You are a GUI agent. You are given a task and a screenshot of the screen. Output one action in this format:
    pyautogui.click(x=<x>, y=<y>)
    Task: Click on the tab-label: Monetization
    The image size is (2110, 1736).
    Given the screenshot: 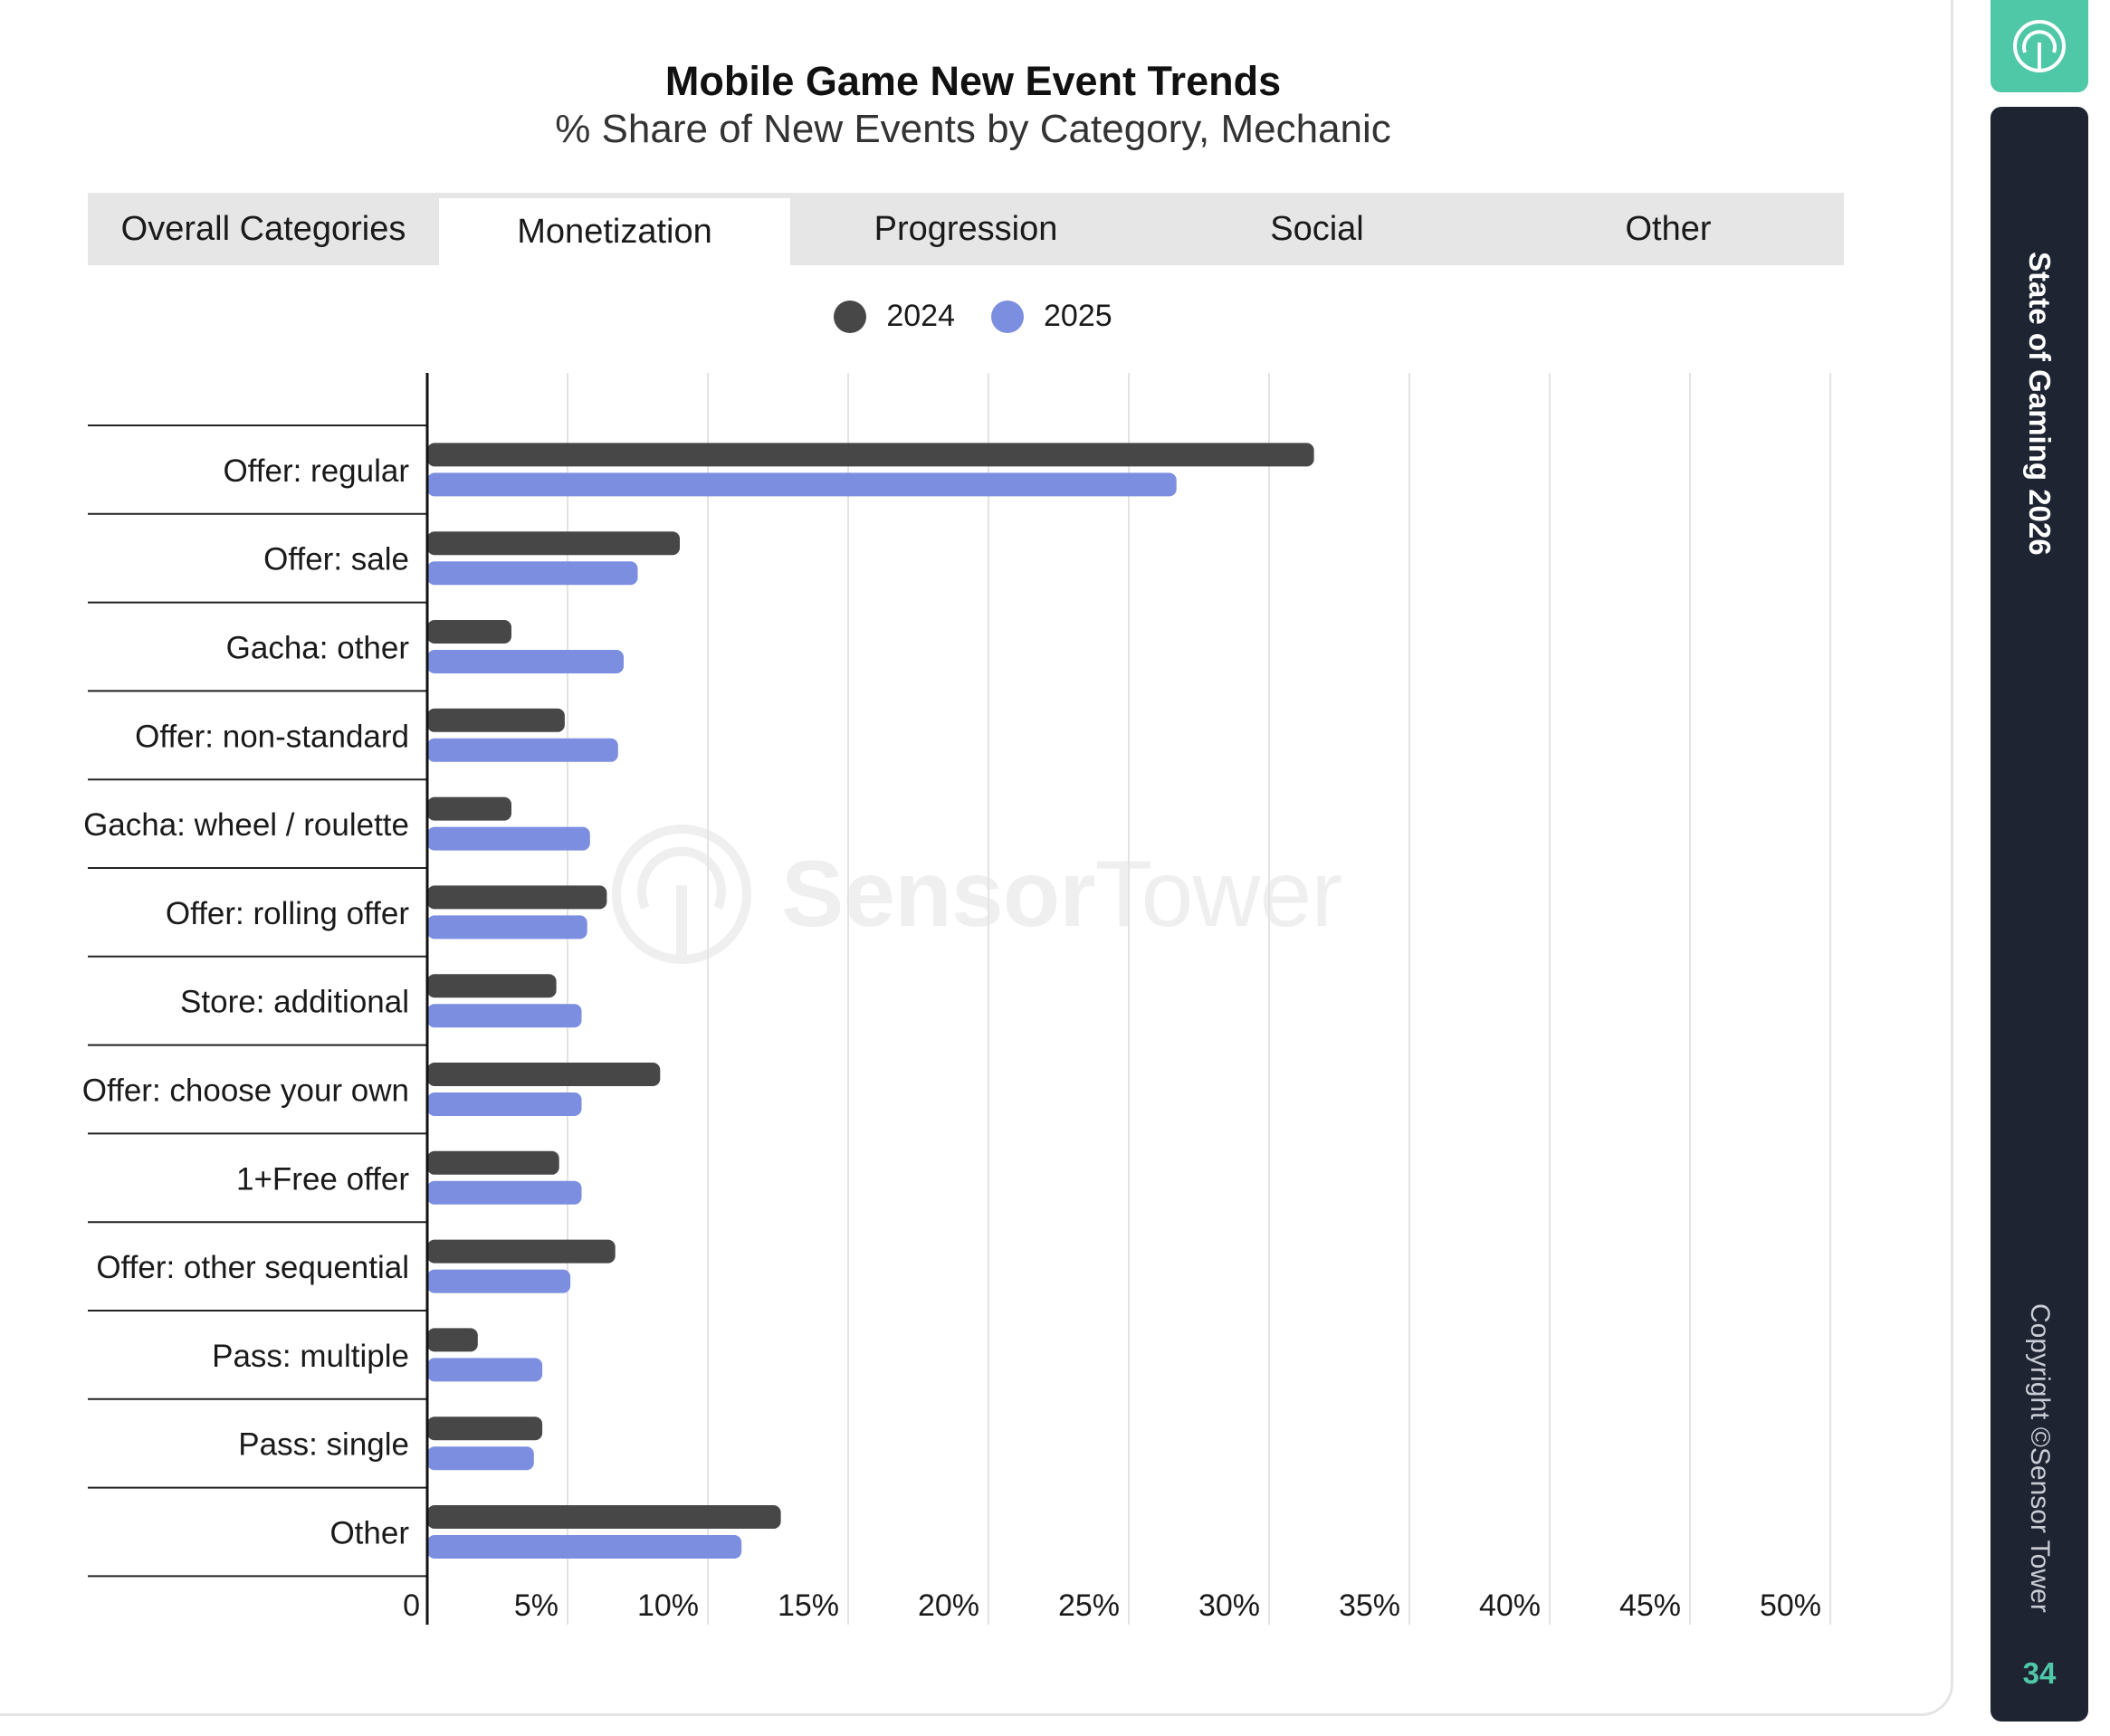 What is the action you would take?
    pyautogui.click(x=614, y=231)
    